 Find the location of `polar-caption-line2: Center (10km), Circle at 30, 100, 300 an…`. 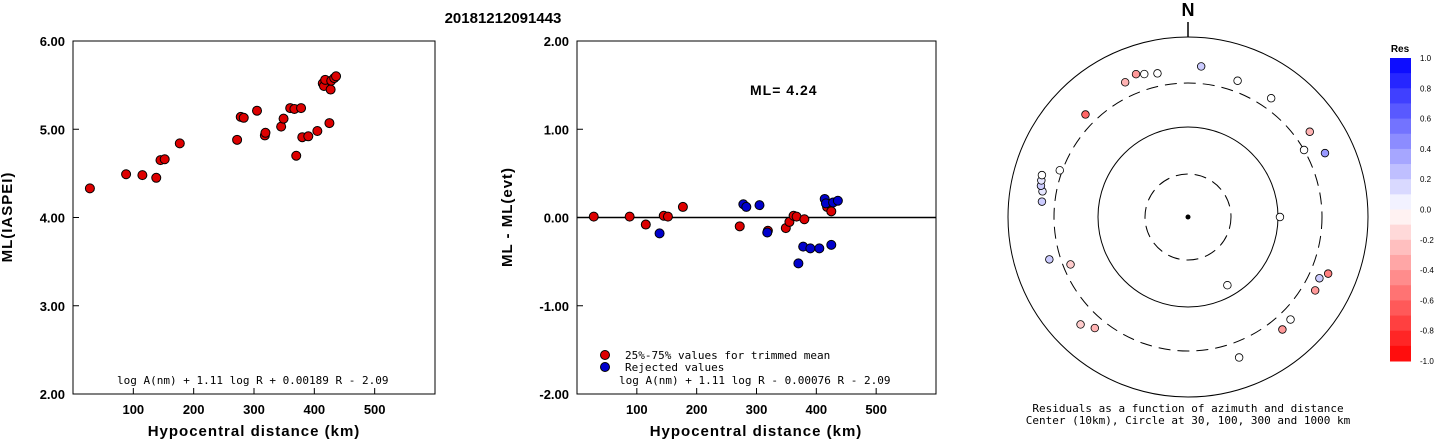

polar-caption-line2: Center (10km), Circle at 30, 100, 300 an… is located at coordinates (1188, 420).